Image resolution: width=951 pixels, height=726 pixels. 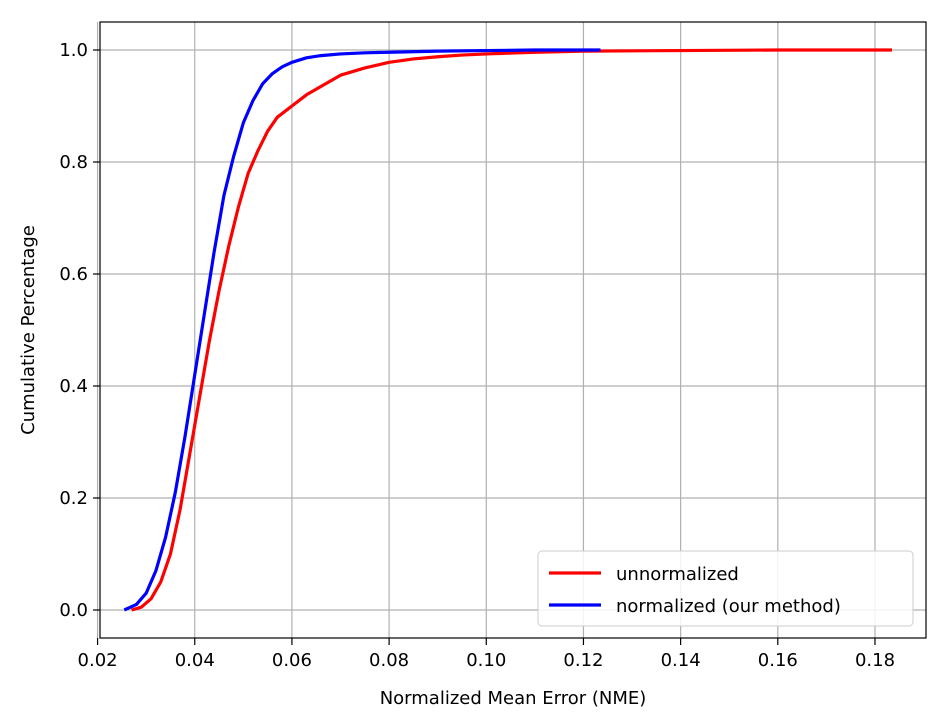 What do you see at coordinates (73, 50) in the screenshot?
I see `y-tick-label: 1.0` at bounding box center [73, 50].